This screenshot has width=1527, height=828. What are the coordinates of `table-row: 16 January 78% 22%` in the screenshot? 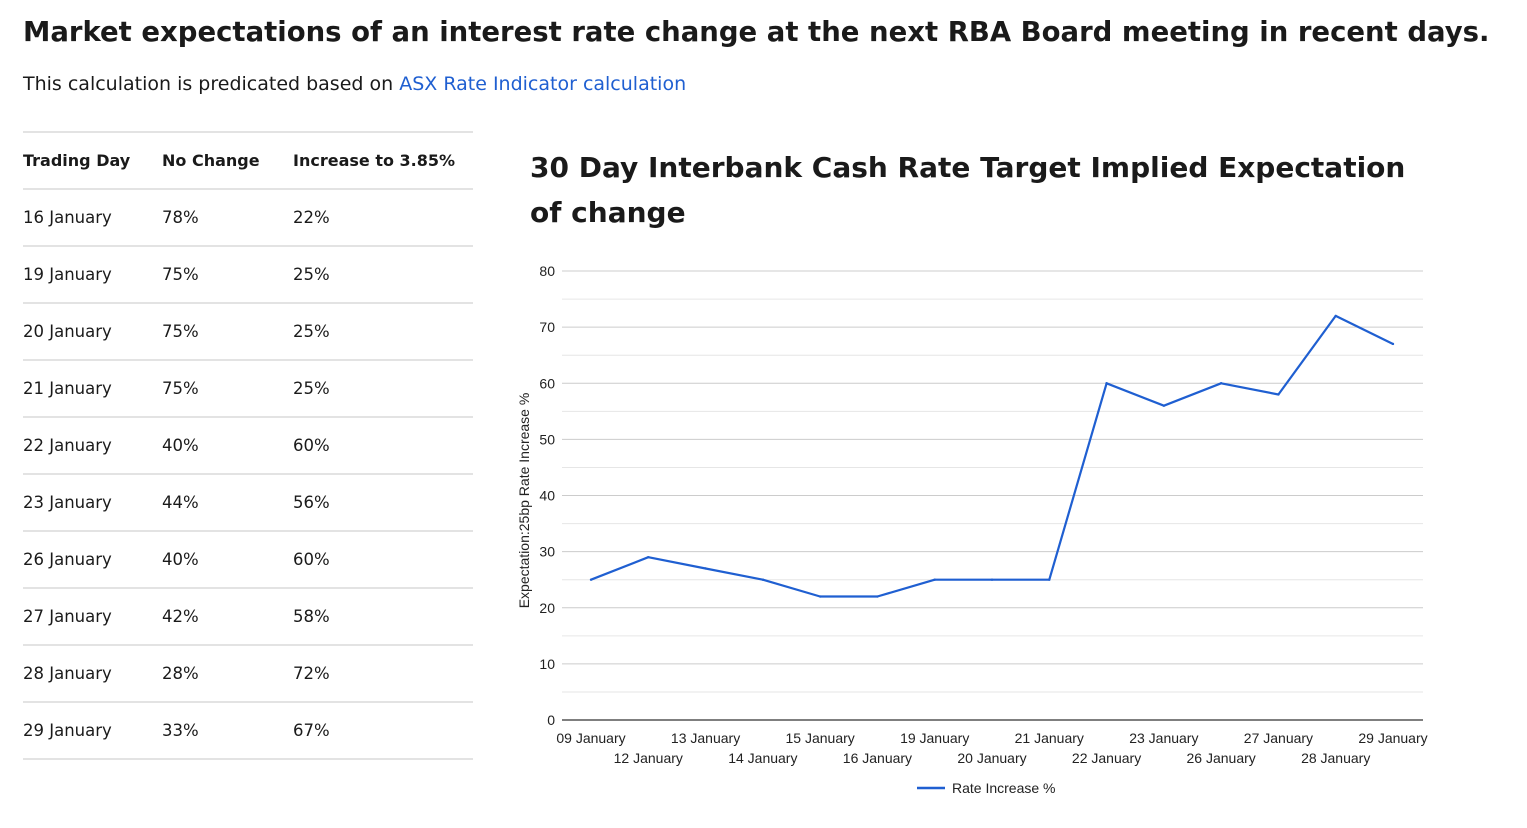 It's located at (248, 218).